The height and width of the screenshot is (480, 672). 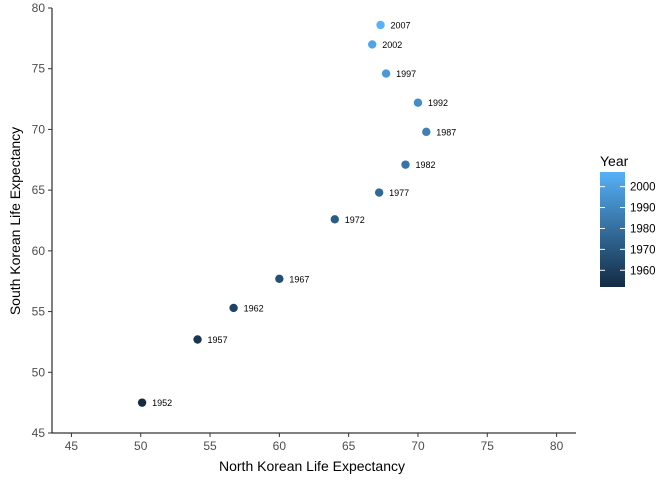 What do you see at coordinates (614, 161) in the screenshot?
I see `legend-title: Year` at bounding box center [614, 161].